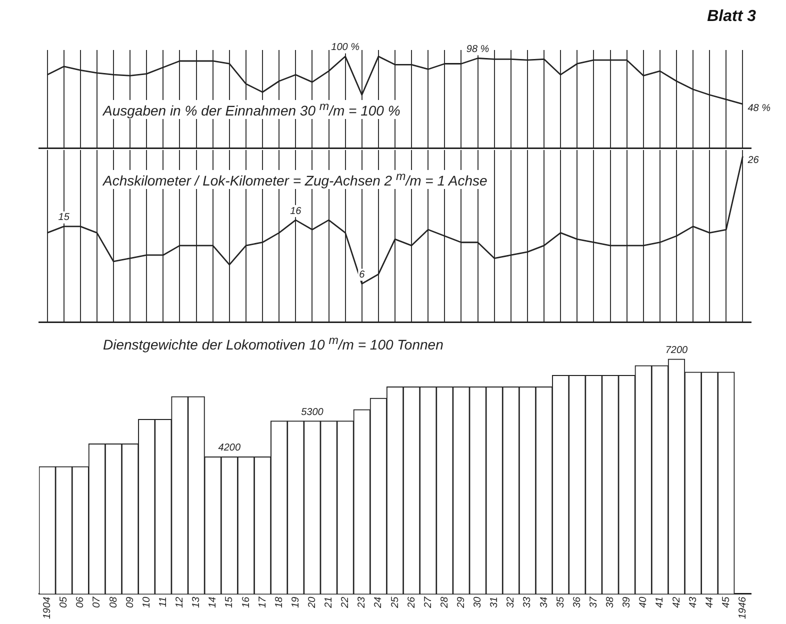 Image resolution: width=786 pixels, height=624 pixels. I want to click on x-tick-label: 27, so click(428, 602).